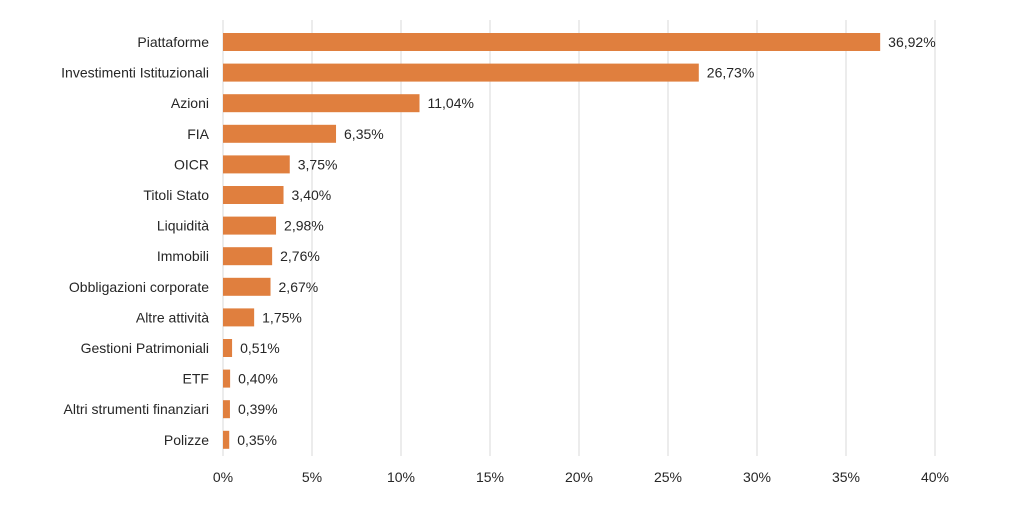 Image resolution: width=1024 pixels, height=522 pixels. Describe the element at coordinates (282, 317) in the screenshot. I see `data-label: 1,75%` at that location.